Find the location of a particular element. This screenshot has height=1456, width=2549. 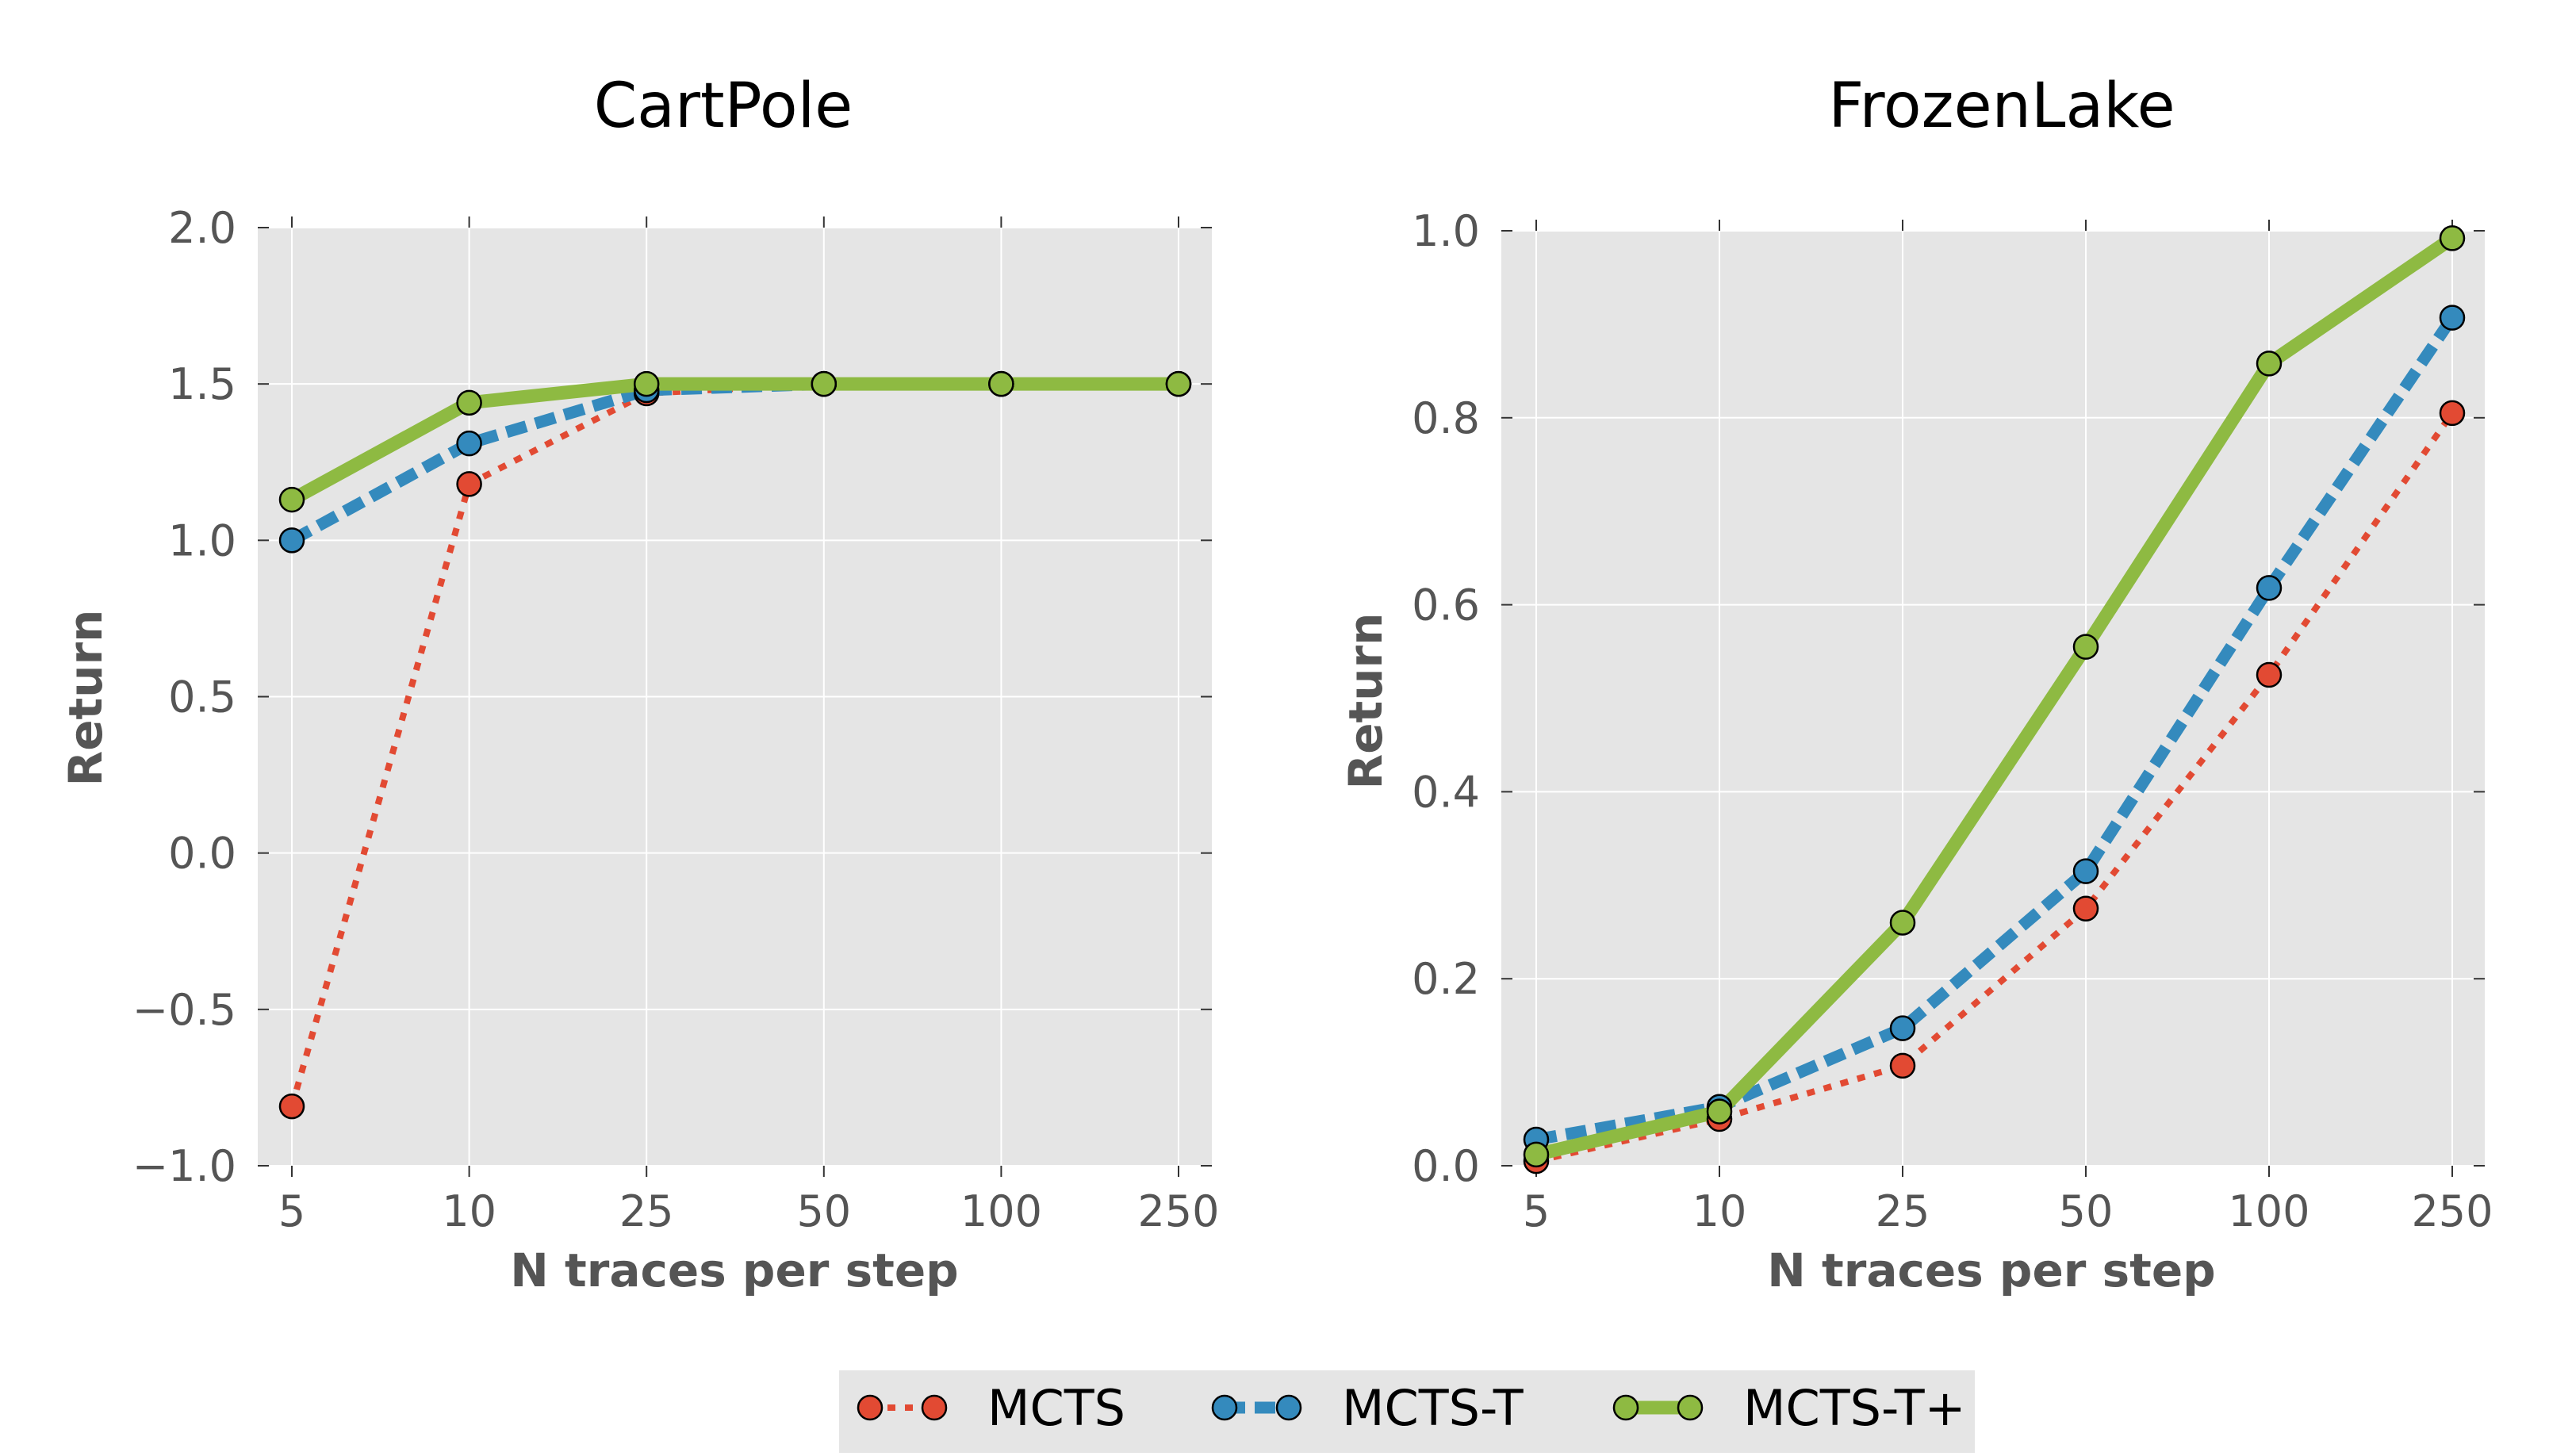

y-tick-label: 0.8 is located at coordinates (1446, 418).